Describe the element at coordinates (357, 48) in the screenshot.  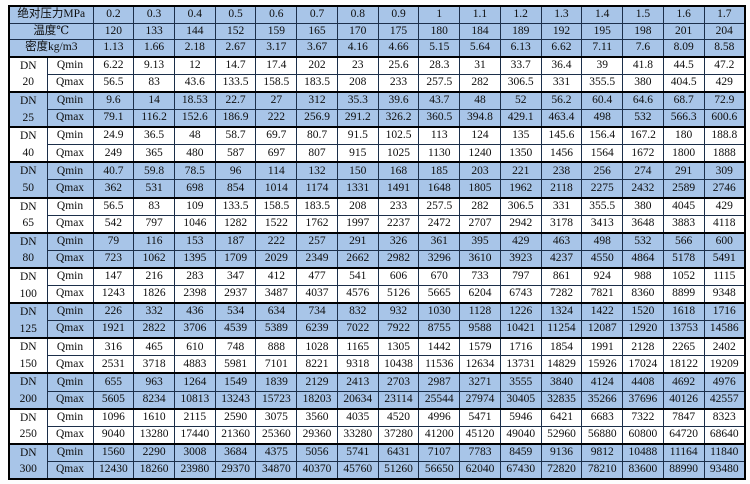
I see `density-value: 4.16` at that location.